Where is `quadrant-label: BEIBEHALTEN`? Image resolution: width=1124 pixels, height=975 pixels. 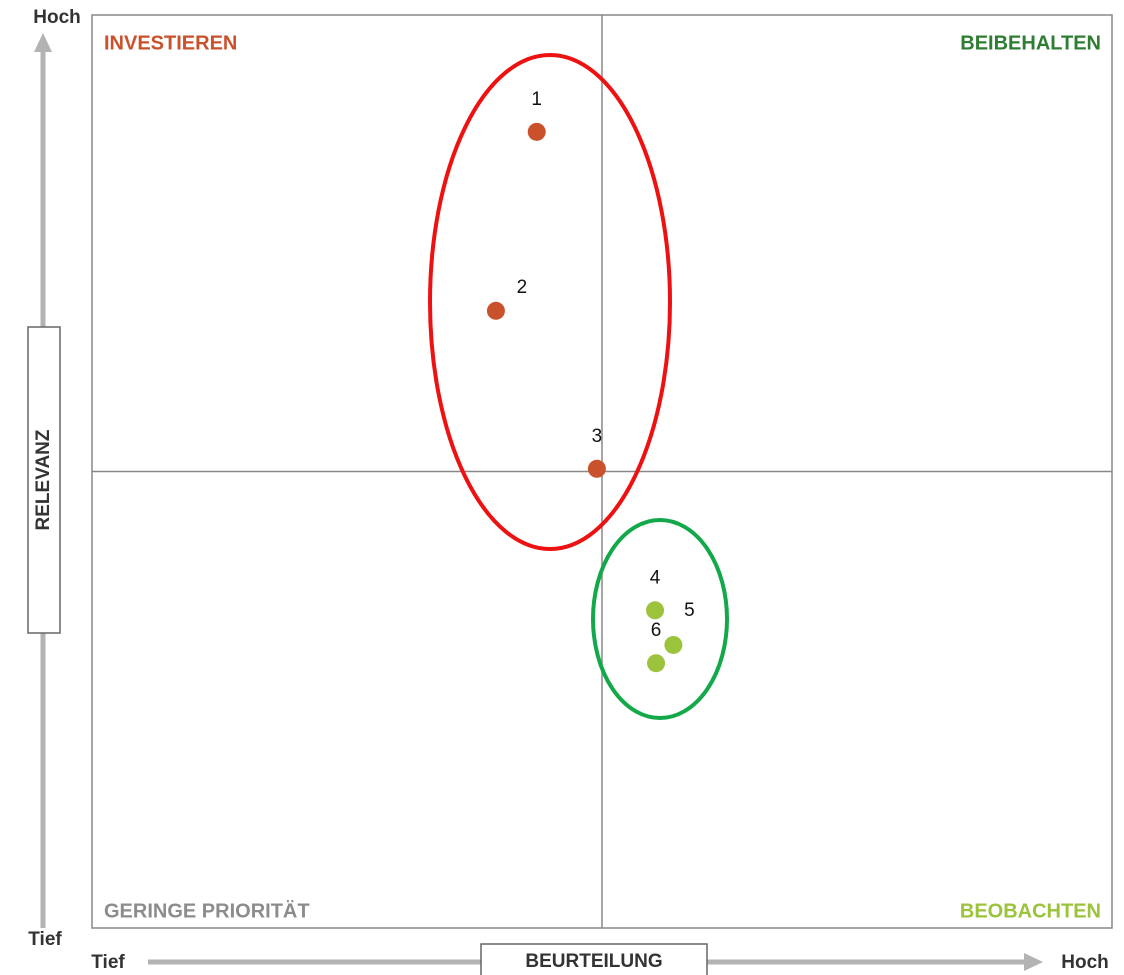
quadrant-label: BEIBEHALTEN is located at coordinates (1030, 43).